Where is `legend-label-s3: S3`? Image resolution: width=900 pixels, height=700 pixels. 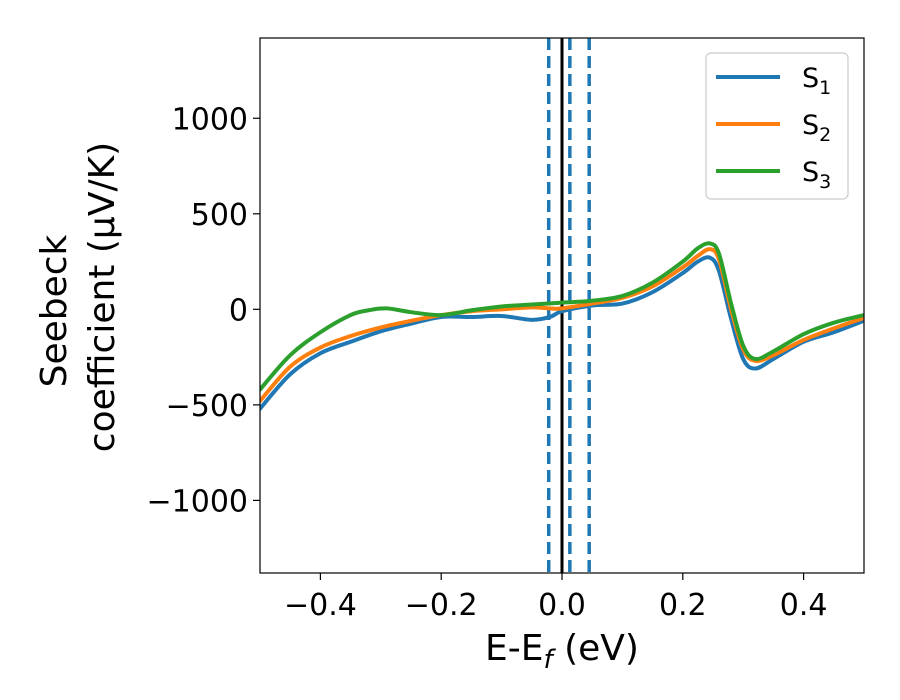
legend-label-s3: S3 is located at coordinates (816, 175).